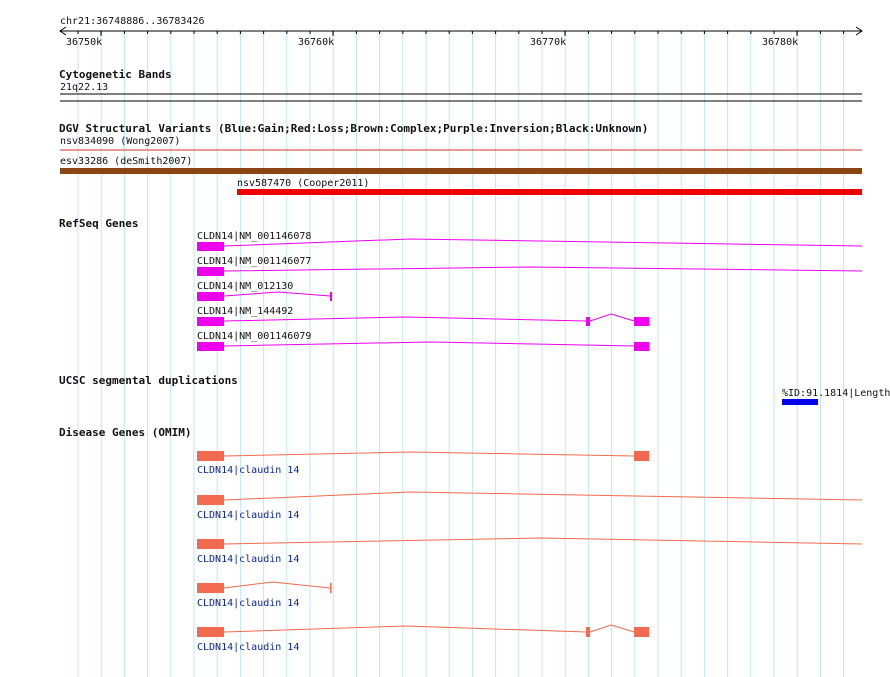 This screenshot has width=890, height=677. I want to click on track-title: Cytogenetic Bands, so click(115, 74).